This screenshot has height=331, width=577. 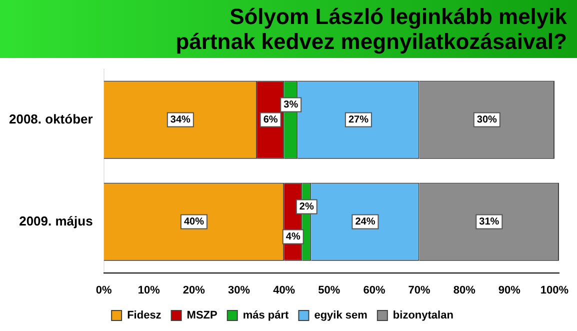 What do you see at coordinates (365, 222) in the screenshot?
I see `data-label: 24%` at bounding box center [365, 222].